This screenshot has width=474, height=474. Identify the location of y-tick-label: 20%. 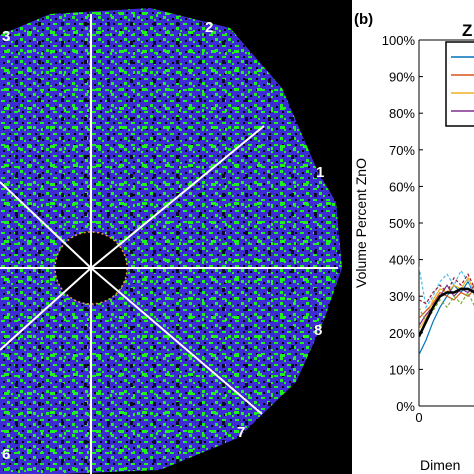
(402, 333).